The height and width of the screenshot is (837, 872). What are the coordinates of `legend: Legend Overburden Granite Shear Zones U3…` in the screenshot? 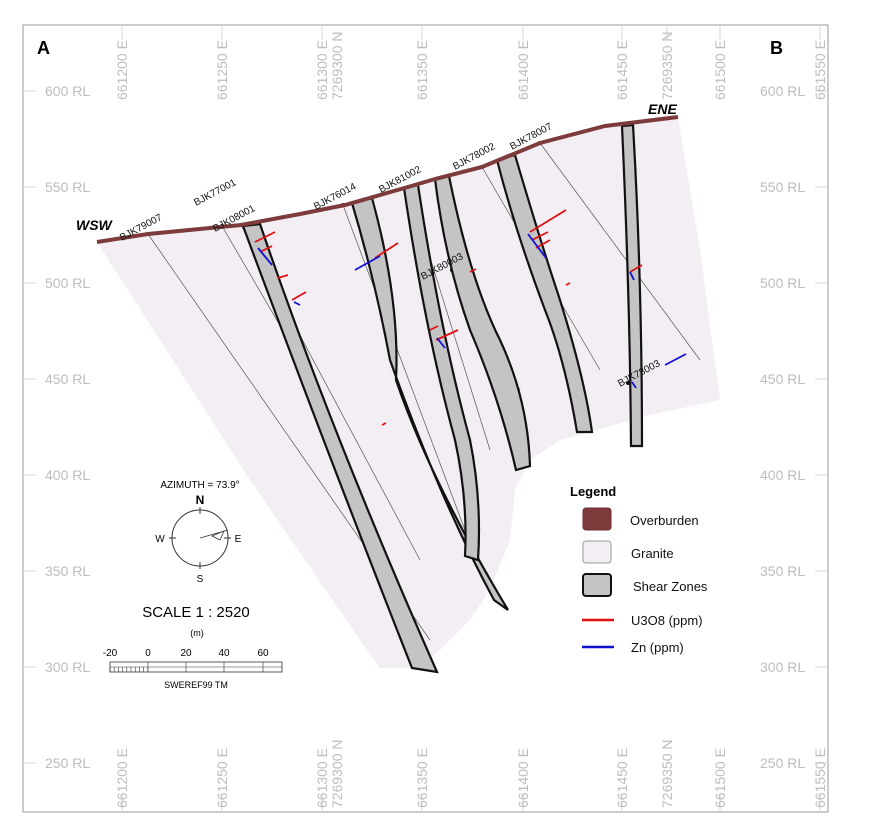 It's located at (639, 569).